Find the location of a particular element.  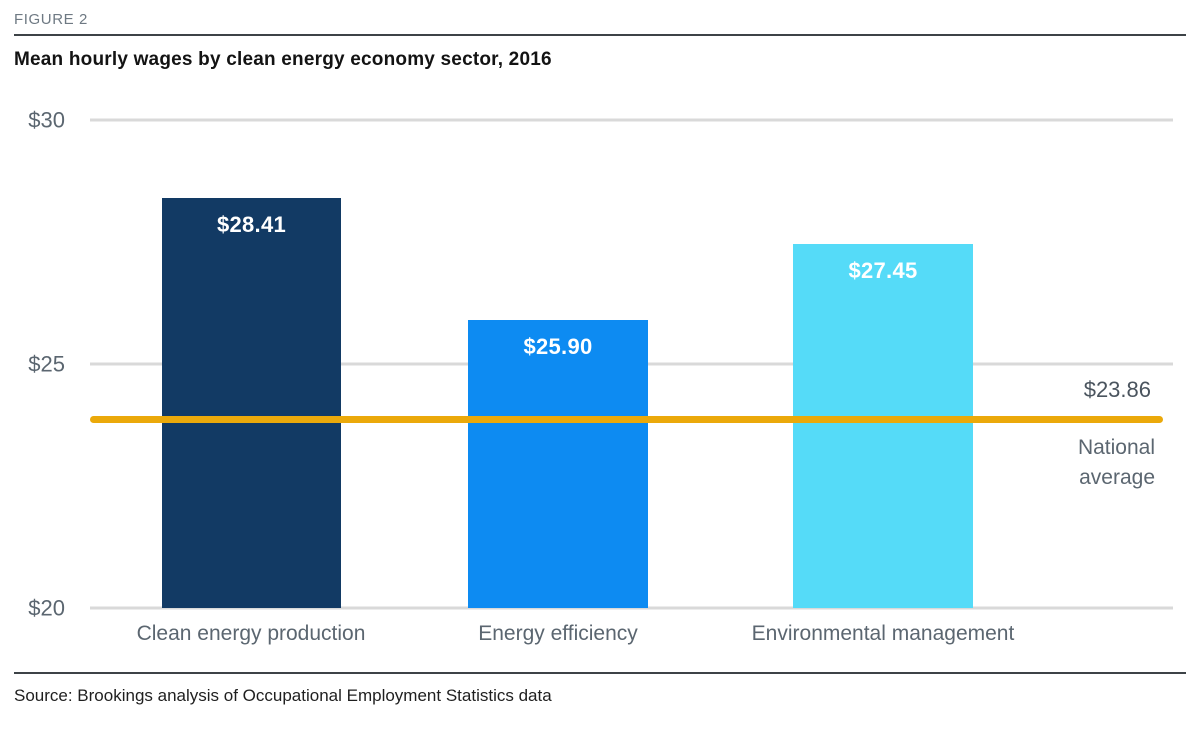

bar-value-label: $28.41 is located at coordinates (251, 224).